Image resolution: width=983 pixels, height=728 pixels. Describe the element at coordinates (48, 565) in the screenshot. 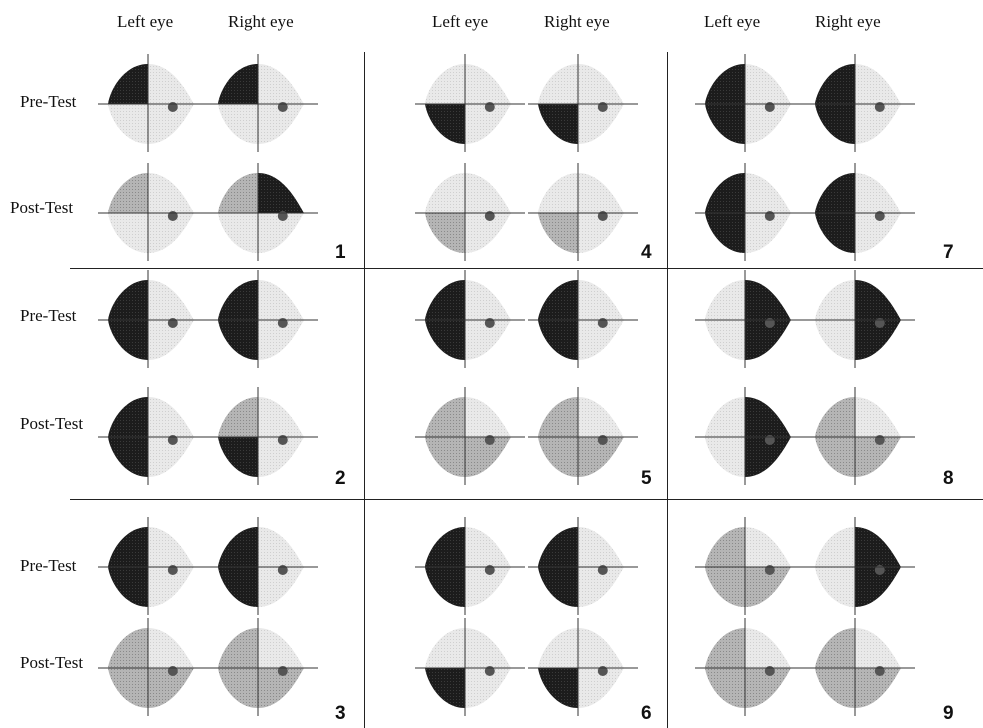

I see `row3-pre-label: Pre-Test` at that location.